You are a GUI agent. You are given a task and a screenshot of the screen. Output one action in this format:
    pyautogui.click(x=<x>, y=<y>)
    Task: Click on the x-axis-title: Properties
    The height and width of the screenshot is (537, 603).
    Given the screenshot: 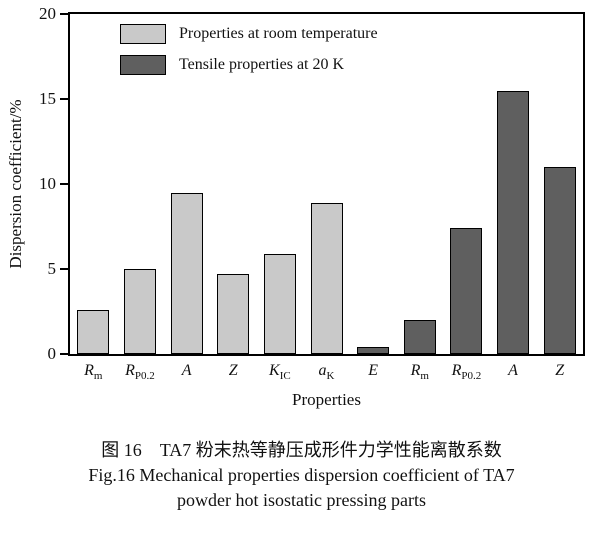 What is the action you would take?
    pyautogui.click(x=326, y=399)
    